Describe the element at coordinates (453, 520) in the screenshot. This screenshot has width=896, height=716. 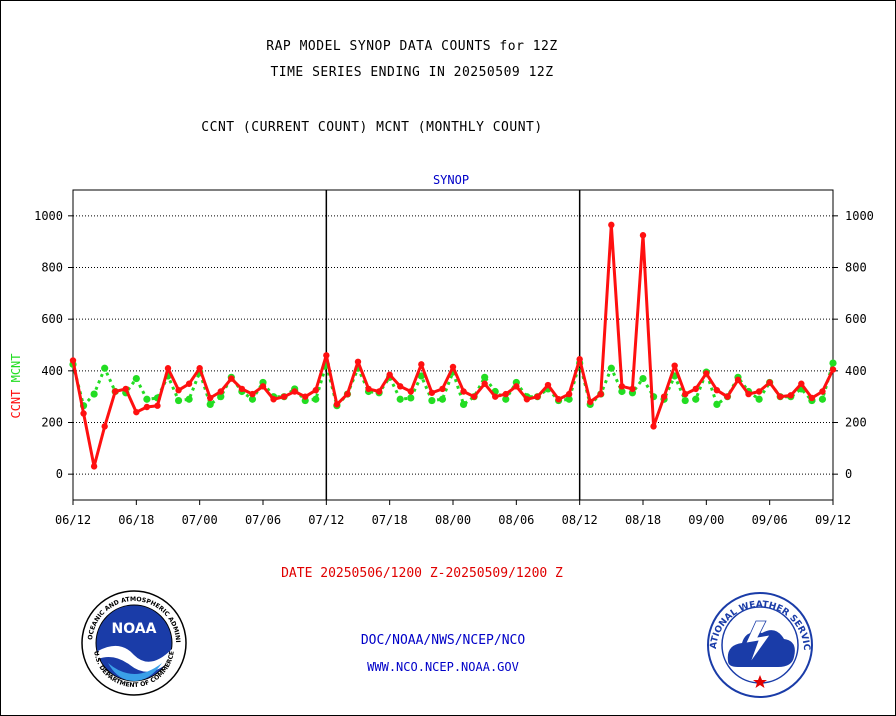
I see `x-tick-label: 08/00` at that location.